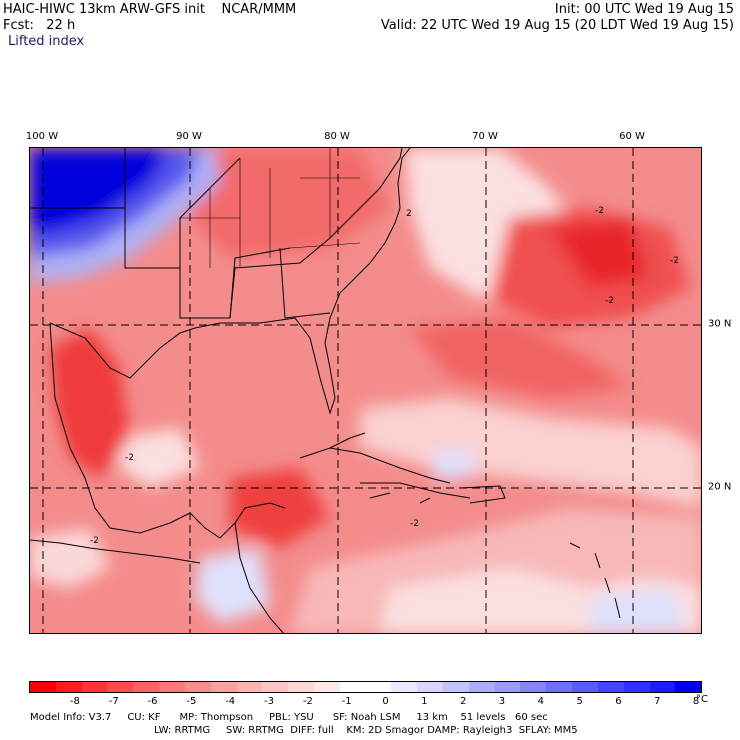 This screenshot has height=740, width=740. Describe the element at coordinates (720, 324) in the screenshot. I see `lat-label-30n: 30 N` at that location.